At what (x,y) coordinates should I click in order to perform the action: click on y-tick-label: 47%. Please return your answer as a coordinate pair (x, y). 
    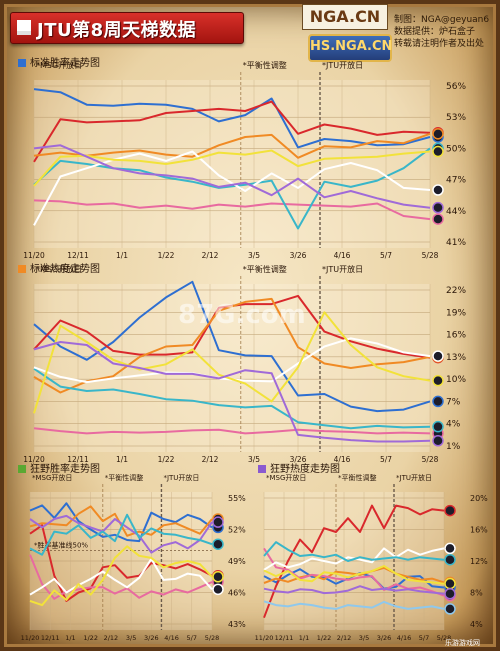
    Looking at the image, I should click on (456, 181).